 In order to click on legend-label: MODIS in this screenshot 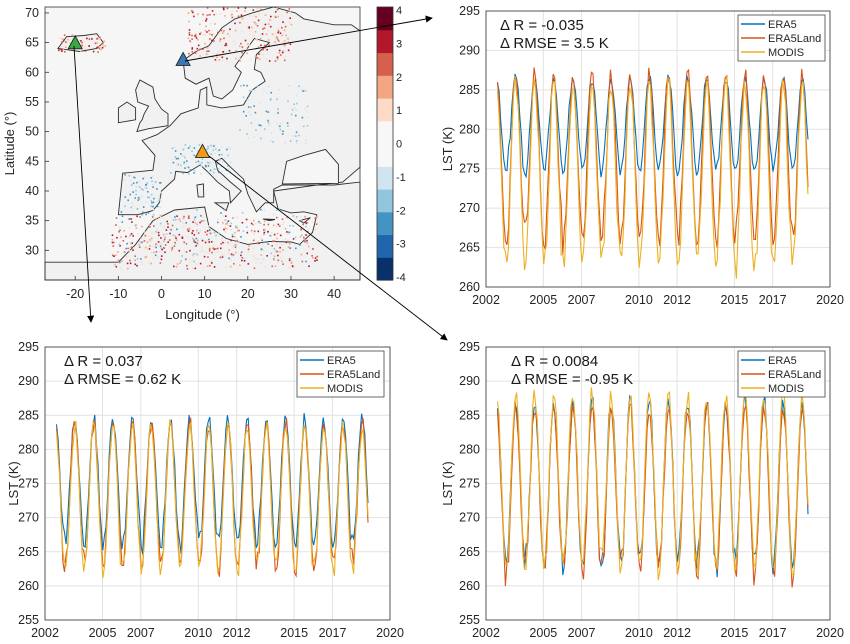, I will do `click(345, 389)`.